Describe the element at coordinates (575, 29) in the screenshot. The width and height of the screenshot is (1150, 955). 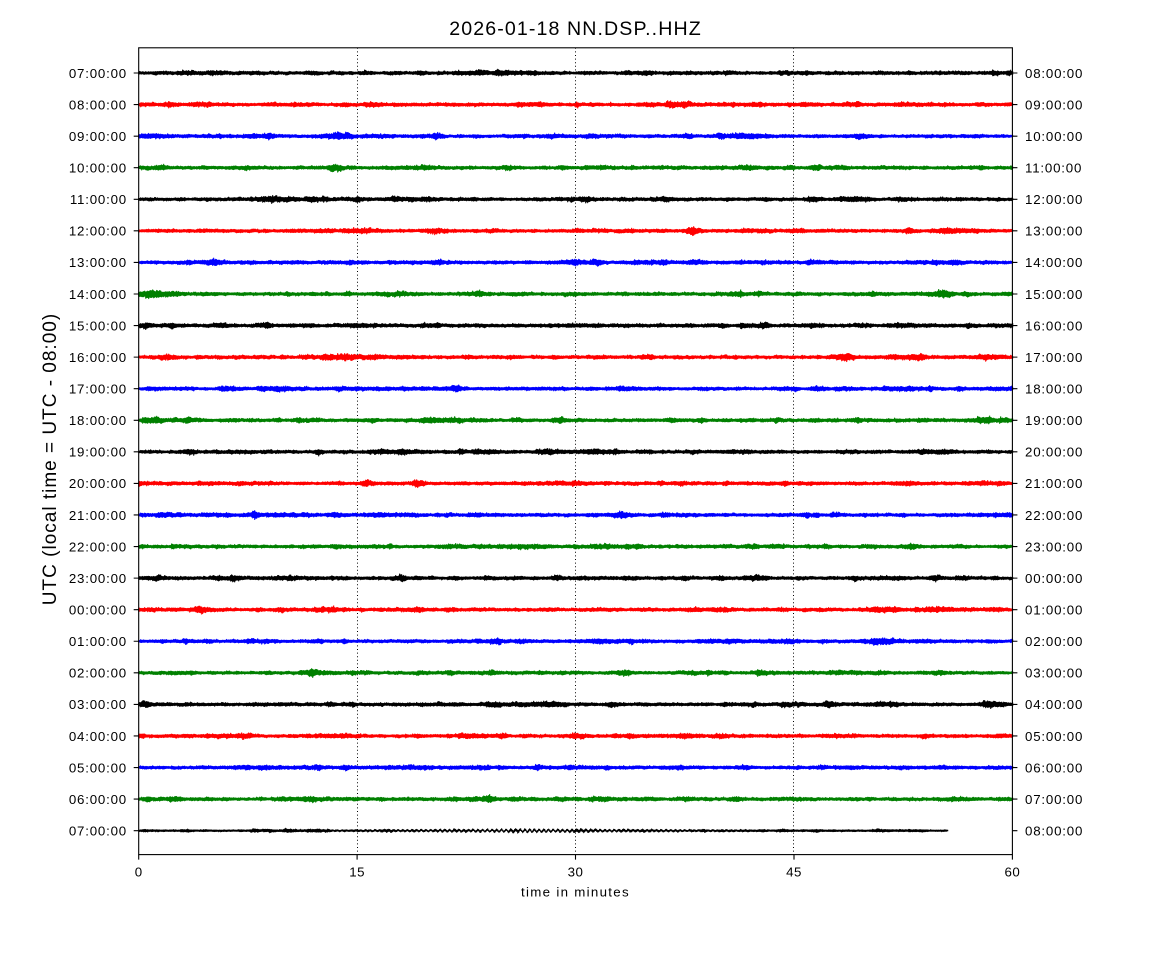
I see `svg-text: 2026-01-18 NN.DSP..HHZ` at that location.